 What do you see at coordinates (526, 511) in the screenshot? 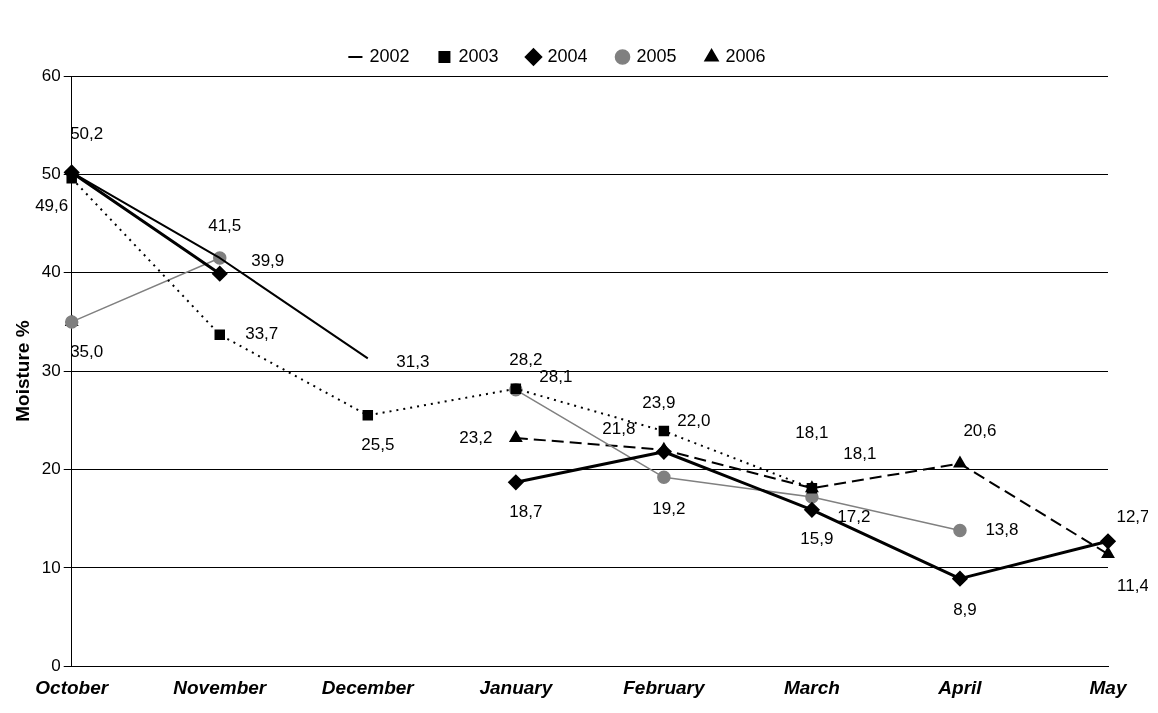
I see `data-label: 18,7` at bounding box center [526, 511].